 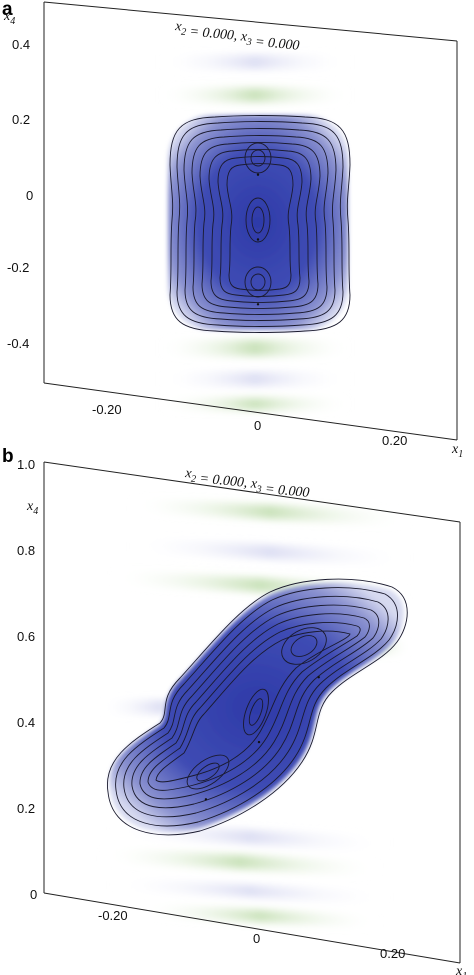 What do you see at coordinates (29, 195) in the screenshot?
I see `panel-a-ytick: 0` at bounding box center [29, 195].